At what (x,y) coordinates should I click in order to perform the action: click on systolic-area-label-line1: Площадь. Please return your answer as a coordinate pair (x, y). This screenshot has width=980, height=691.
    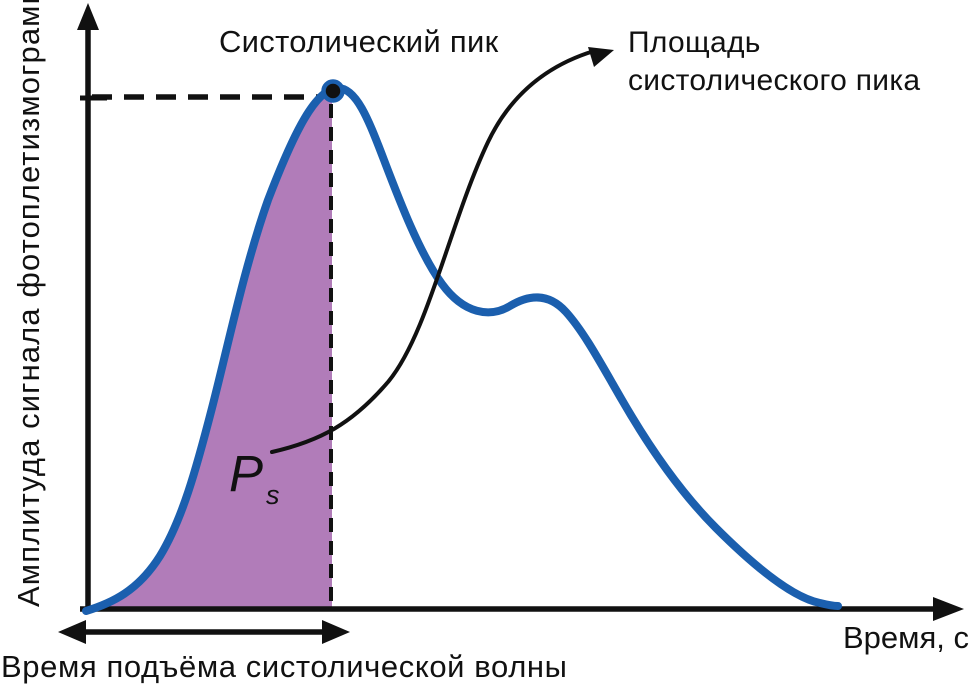
    Looking at the image, I should click on (694, 42).